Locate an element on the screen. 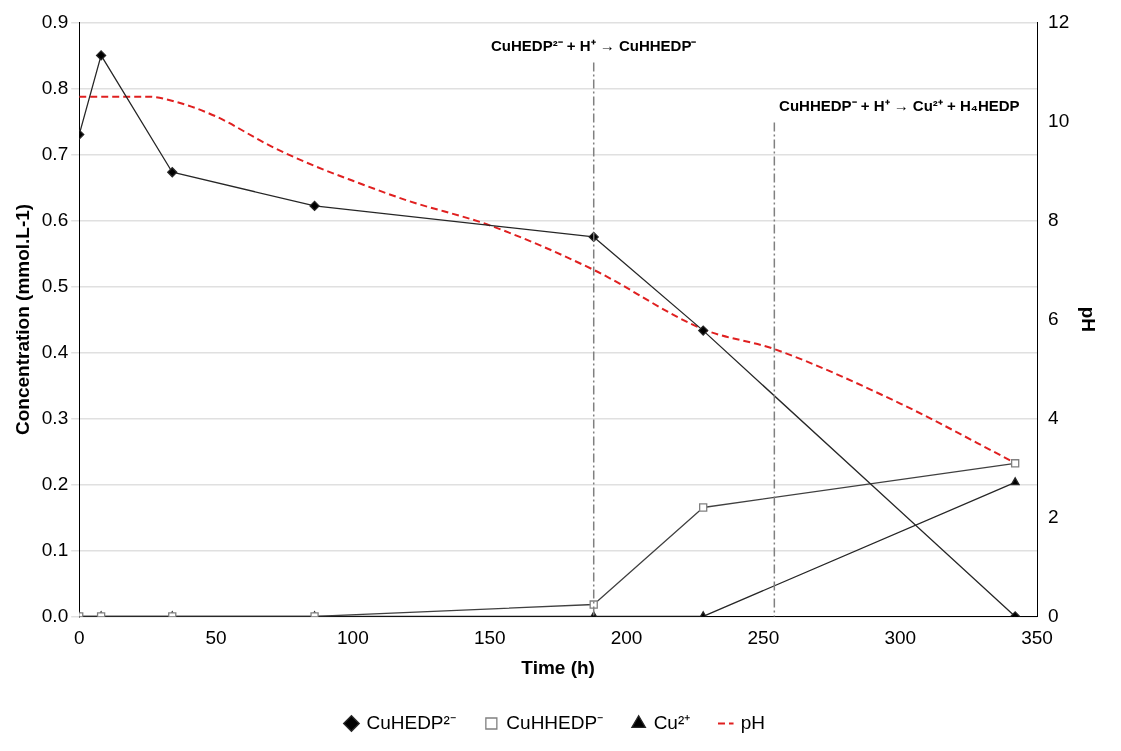  y-tick-label: 0.3 is located at coordinates (55, 417).